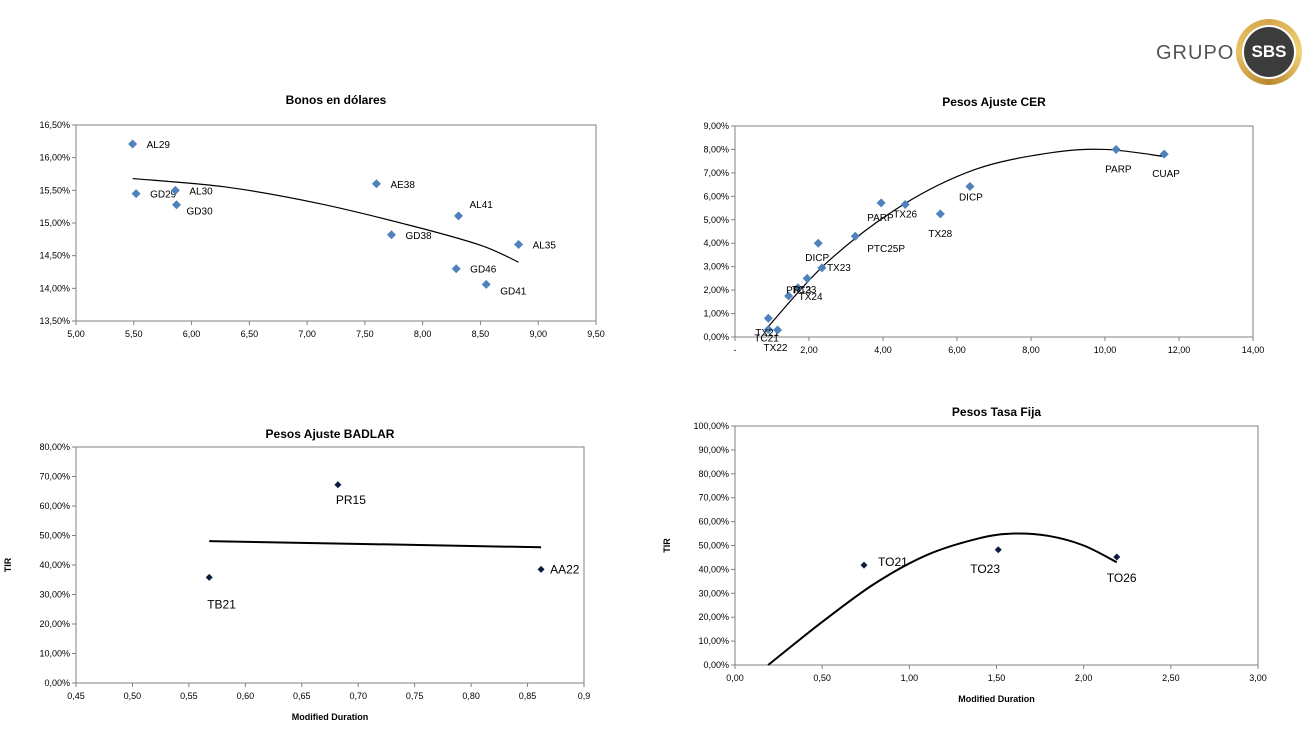  What do you see at coordinates (481, 205) in the screenshot?
I see `point-label: AL41` at bounding box center [481, 205].